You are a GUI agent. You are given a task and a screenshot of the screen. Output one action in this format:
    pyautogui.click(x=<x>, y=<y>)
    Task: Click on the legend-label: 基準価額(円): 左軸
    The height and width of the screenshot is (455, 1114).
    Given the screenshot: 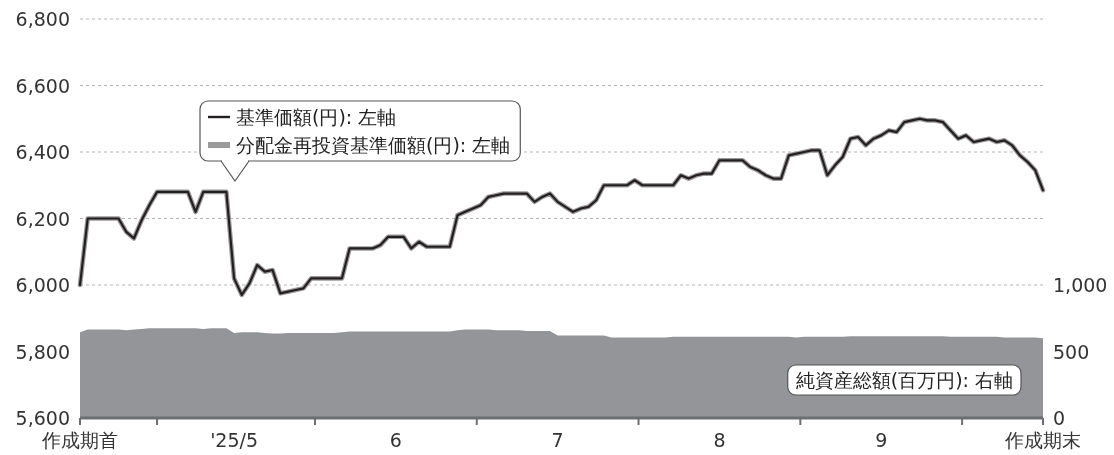 What is the action you would take?
    pyautogui.click(x=316, y=117)
    